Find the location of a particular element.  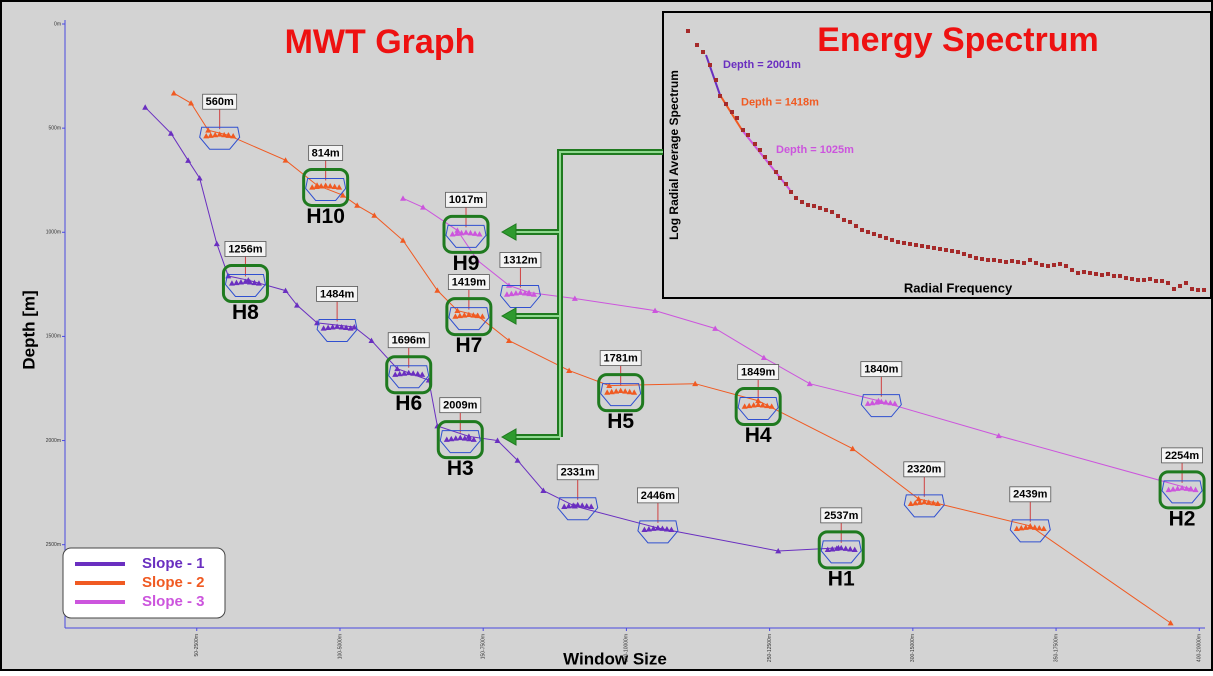

horizon-label: H1 is located at coordinates (841, 578).